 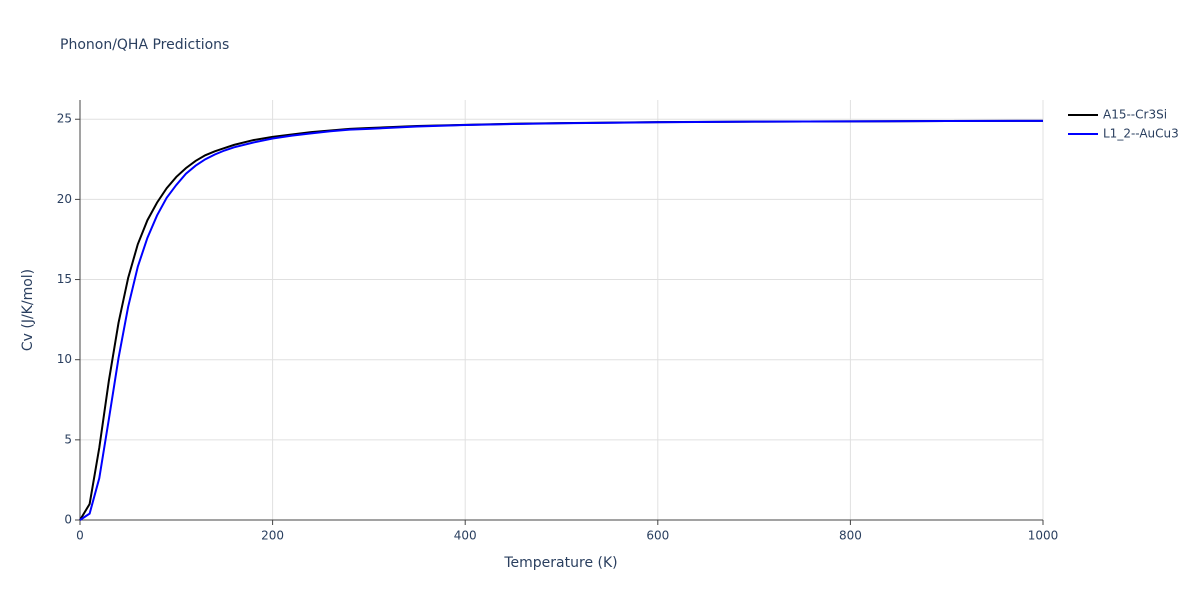 What do you see at coordinates (657, 536) in the screenshot?
I see `x-tick-label: 600` at bounding box center [657, 536].